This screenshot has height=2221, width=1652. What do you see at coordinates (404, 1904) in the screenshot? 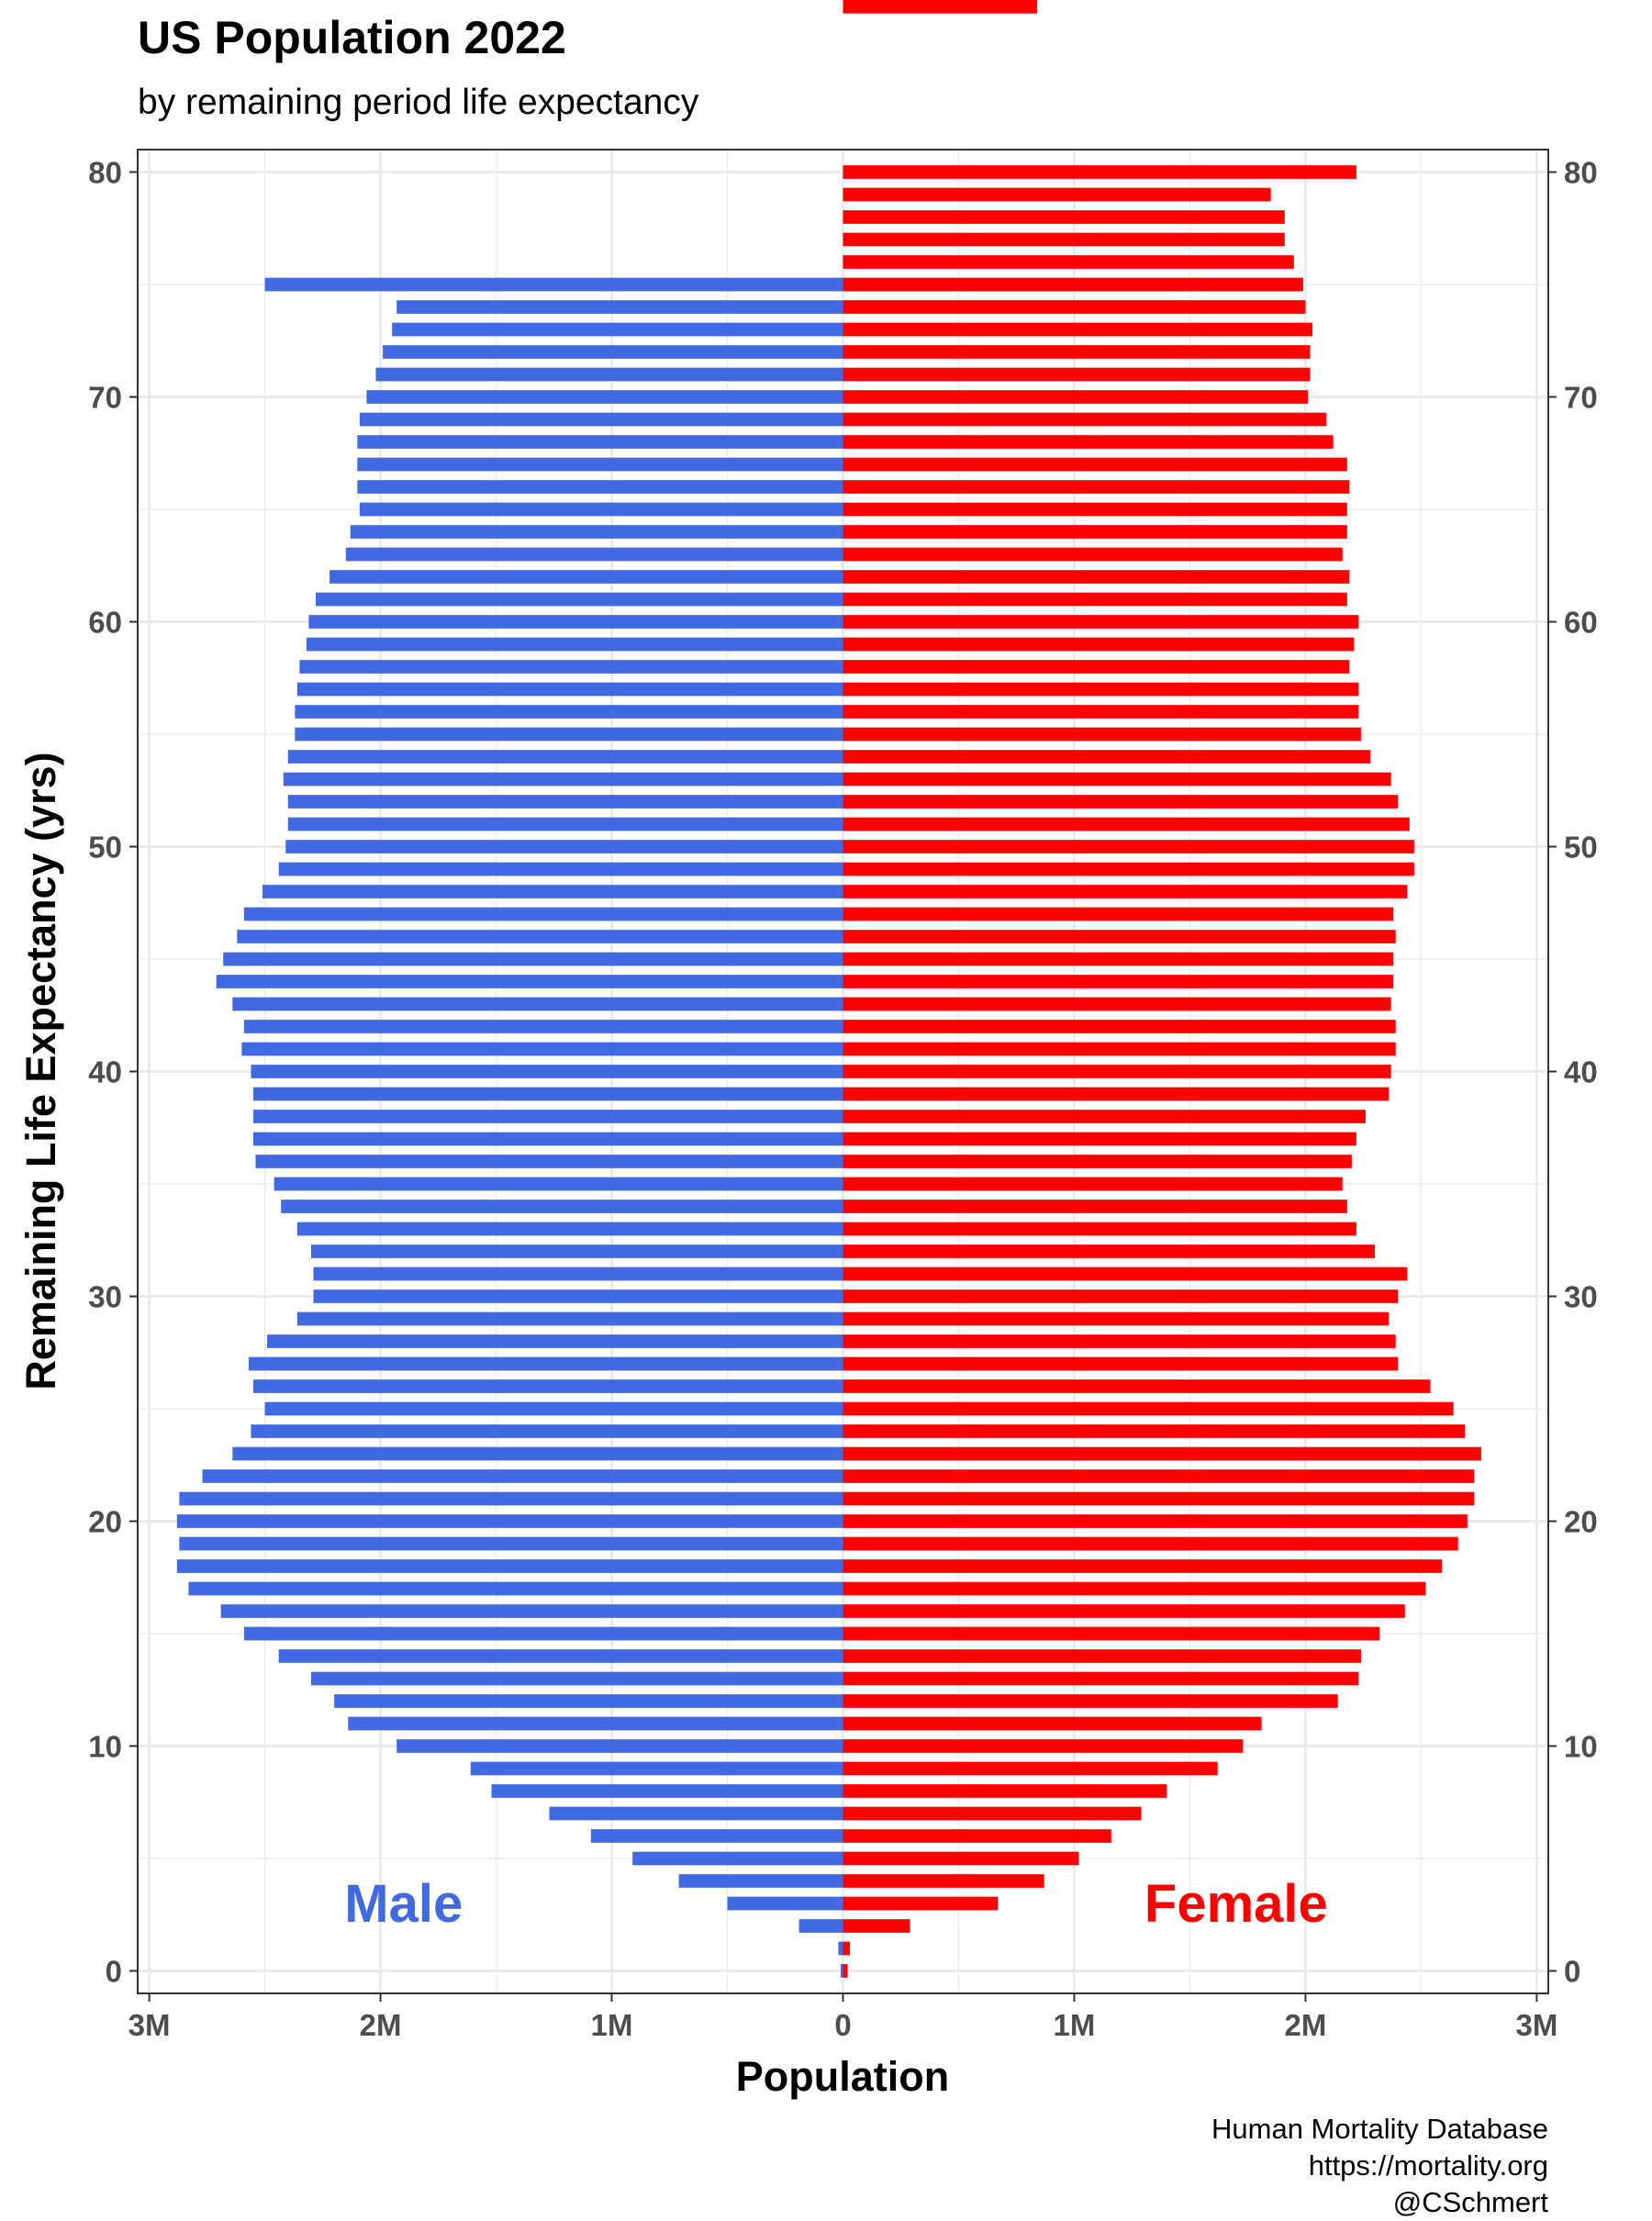
I see `male-annotation: Male` at bounding box center [404, 1904].